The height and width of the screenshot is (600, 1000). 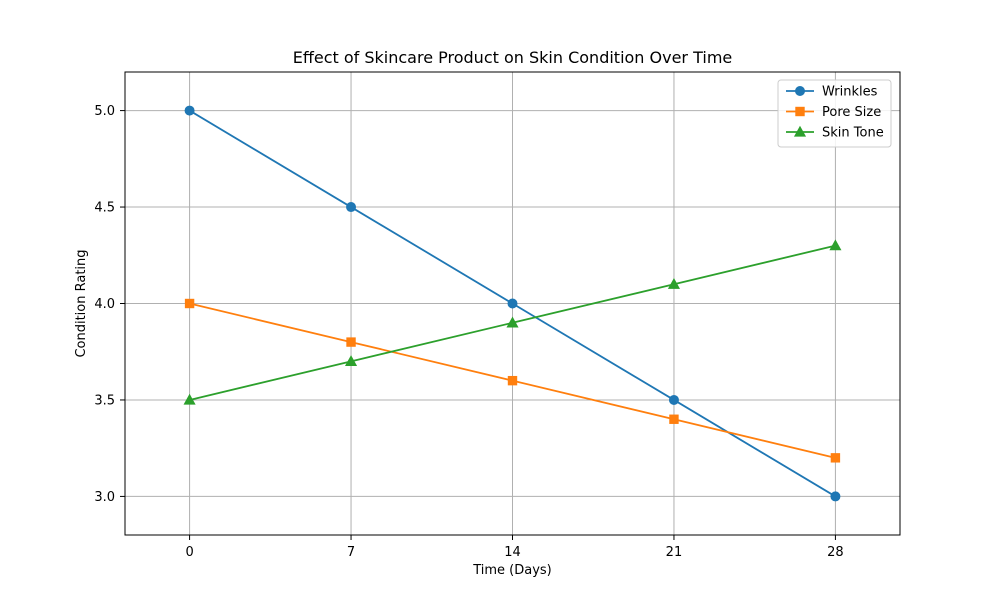 I want to click on y-tick-label-0: 3.0, so click(x=104, y=497).